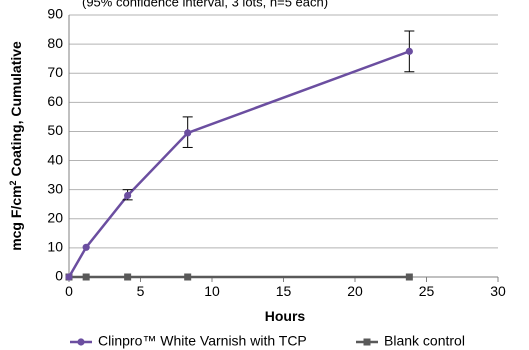 The image size is (529, 350). I want to click on y-axis-title-part-1: mcg F/cm, so click(16, 217).